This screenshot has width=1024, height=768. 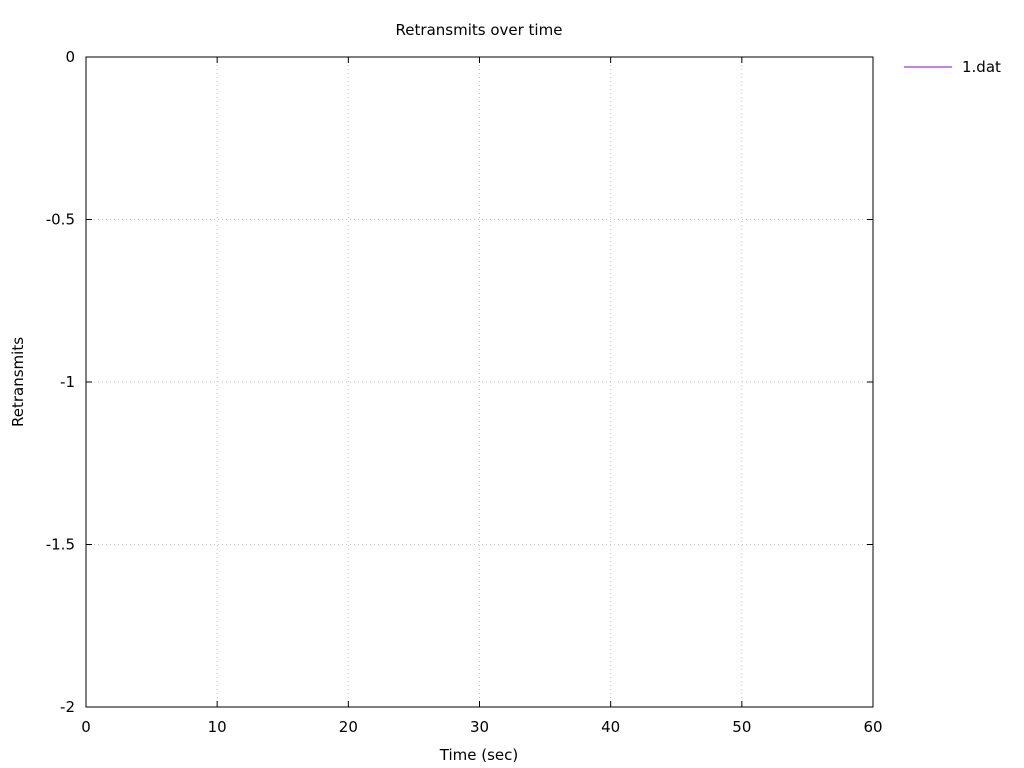 I want to click on chart-title: Retransmits over time, so click(x=479, y=30).